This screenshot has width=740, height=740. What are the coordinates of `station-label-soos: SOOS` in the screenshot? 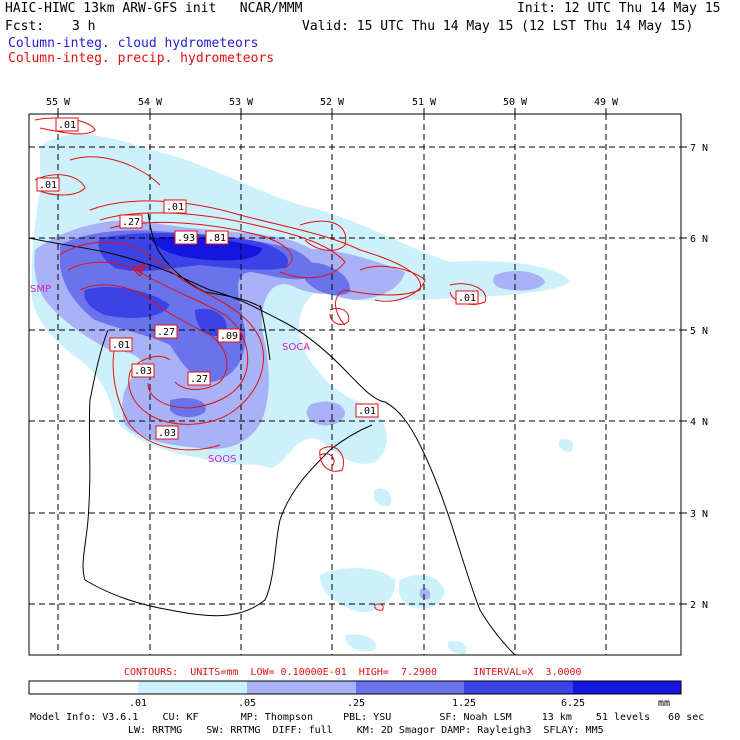 It's located at (222, 459).